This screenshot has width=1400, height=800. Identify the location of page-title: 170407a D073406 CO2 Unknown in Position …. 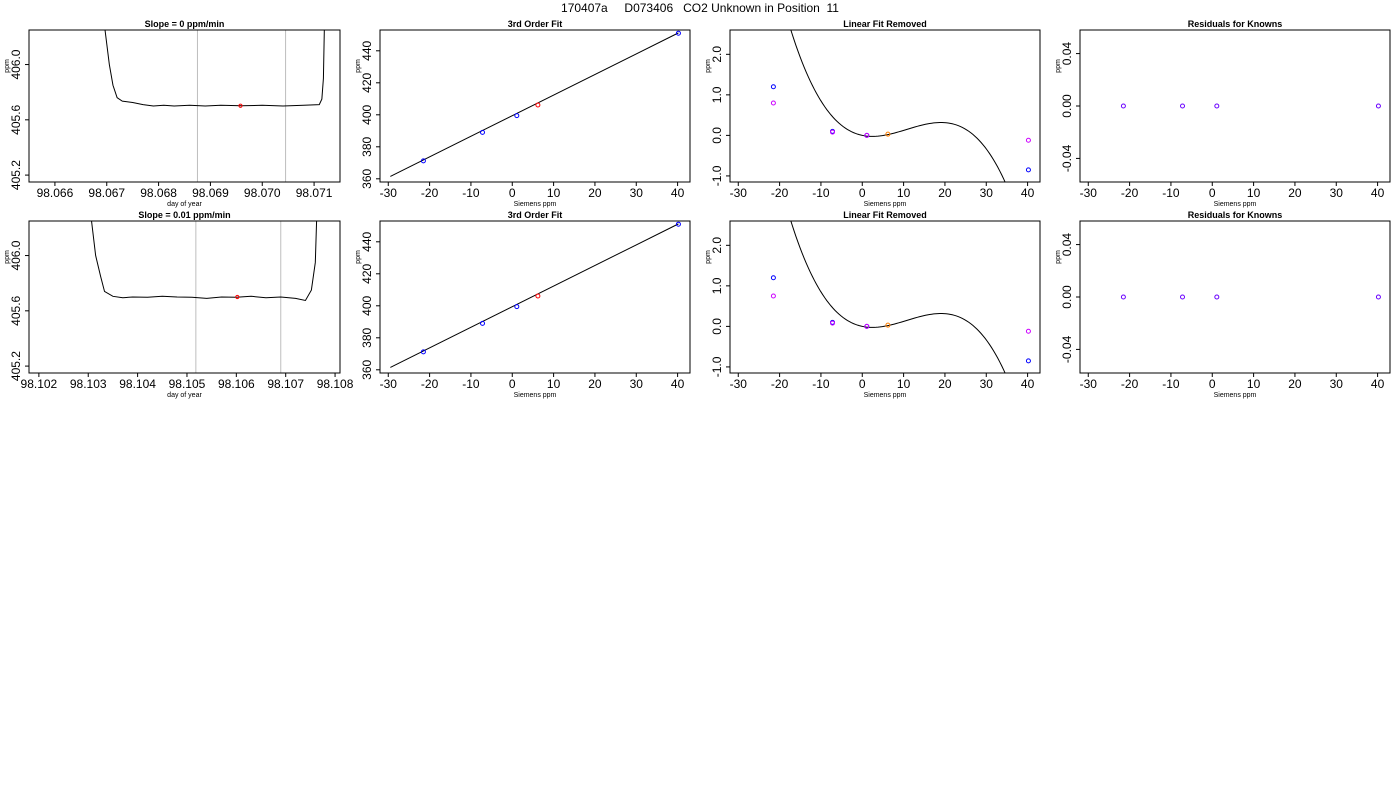
(700, 8).